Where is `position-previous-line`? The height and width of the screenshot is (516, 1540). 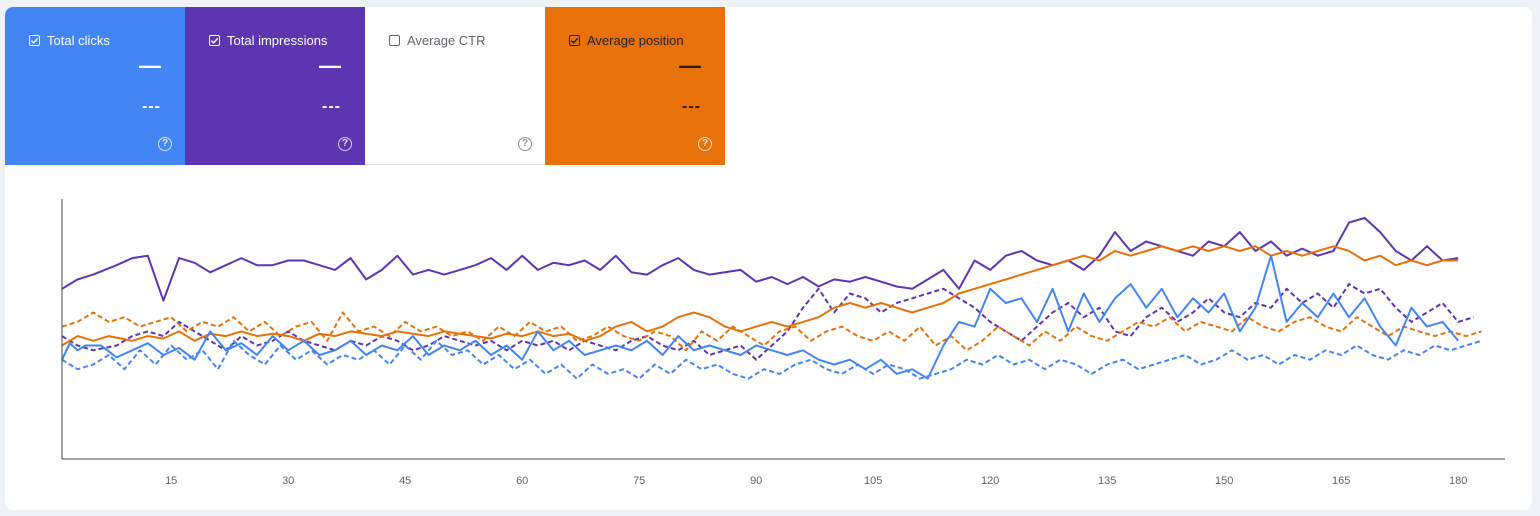 position-previous-line is located at coordinates (771, 331).